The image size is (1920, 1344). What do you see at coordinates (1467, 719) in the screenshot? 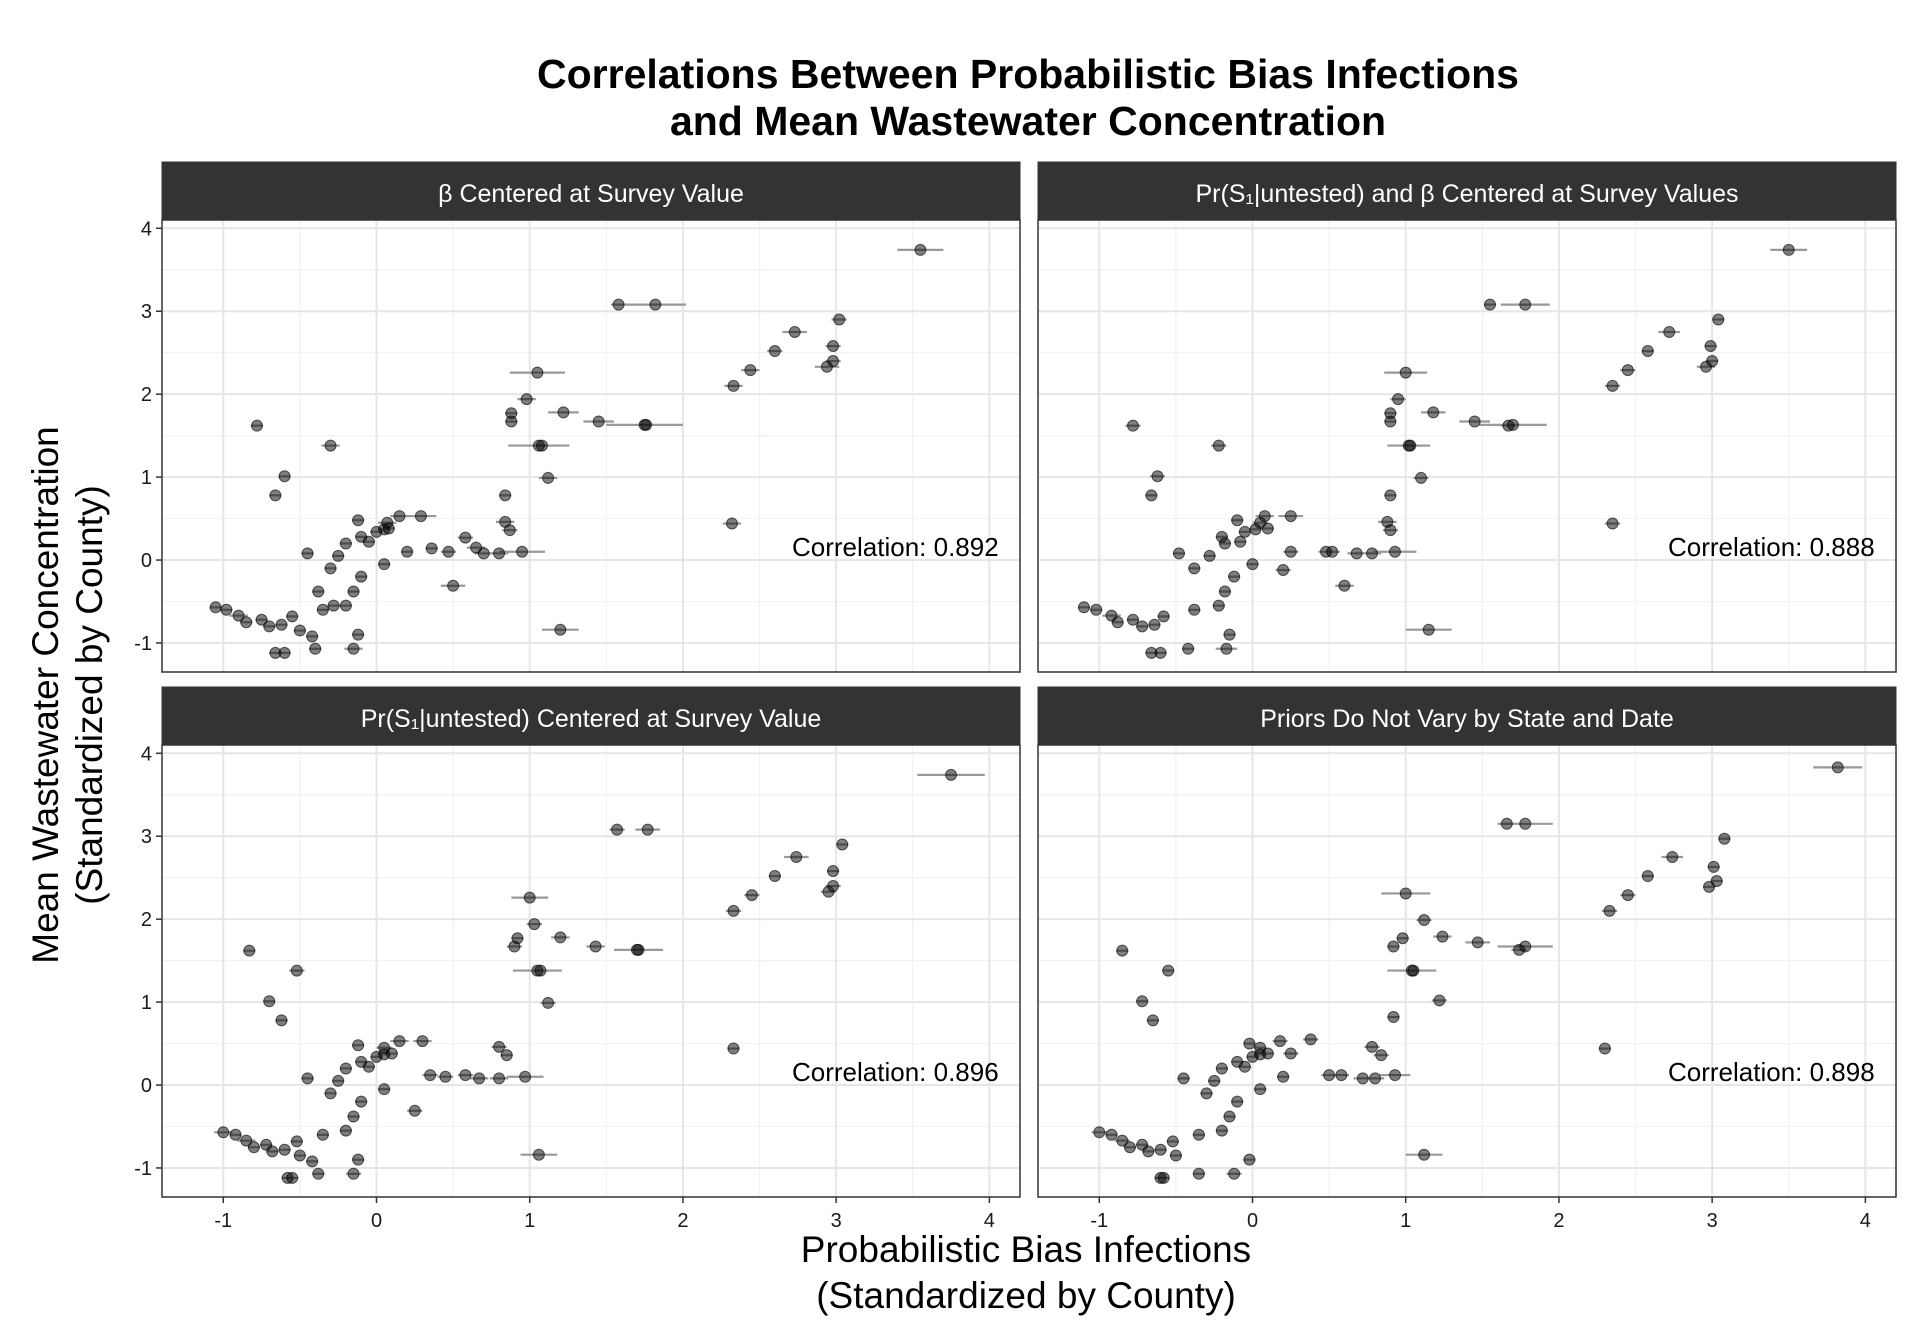
I see `facet-strip-label: Priors Do Not Vary by State and Date` at bounding box center [1467, 719].